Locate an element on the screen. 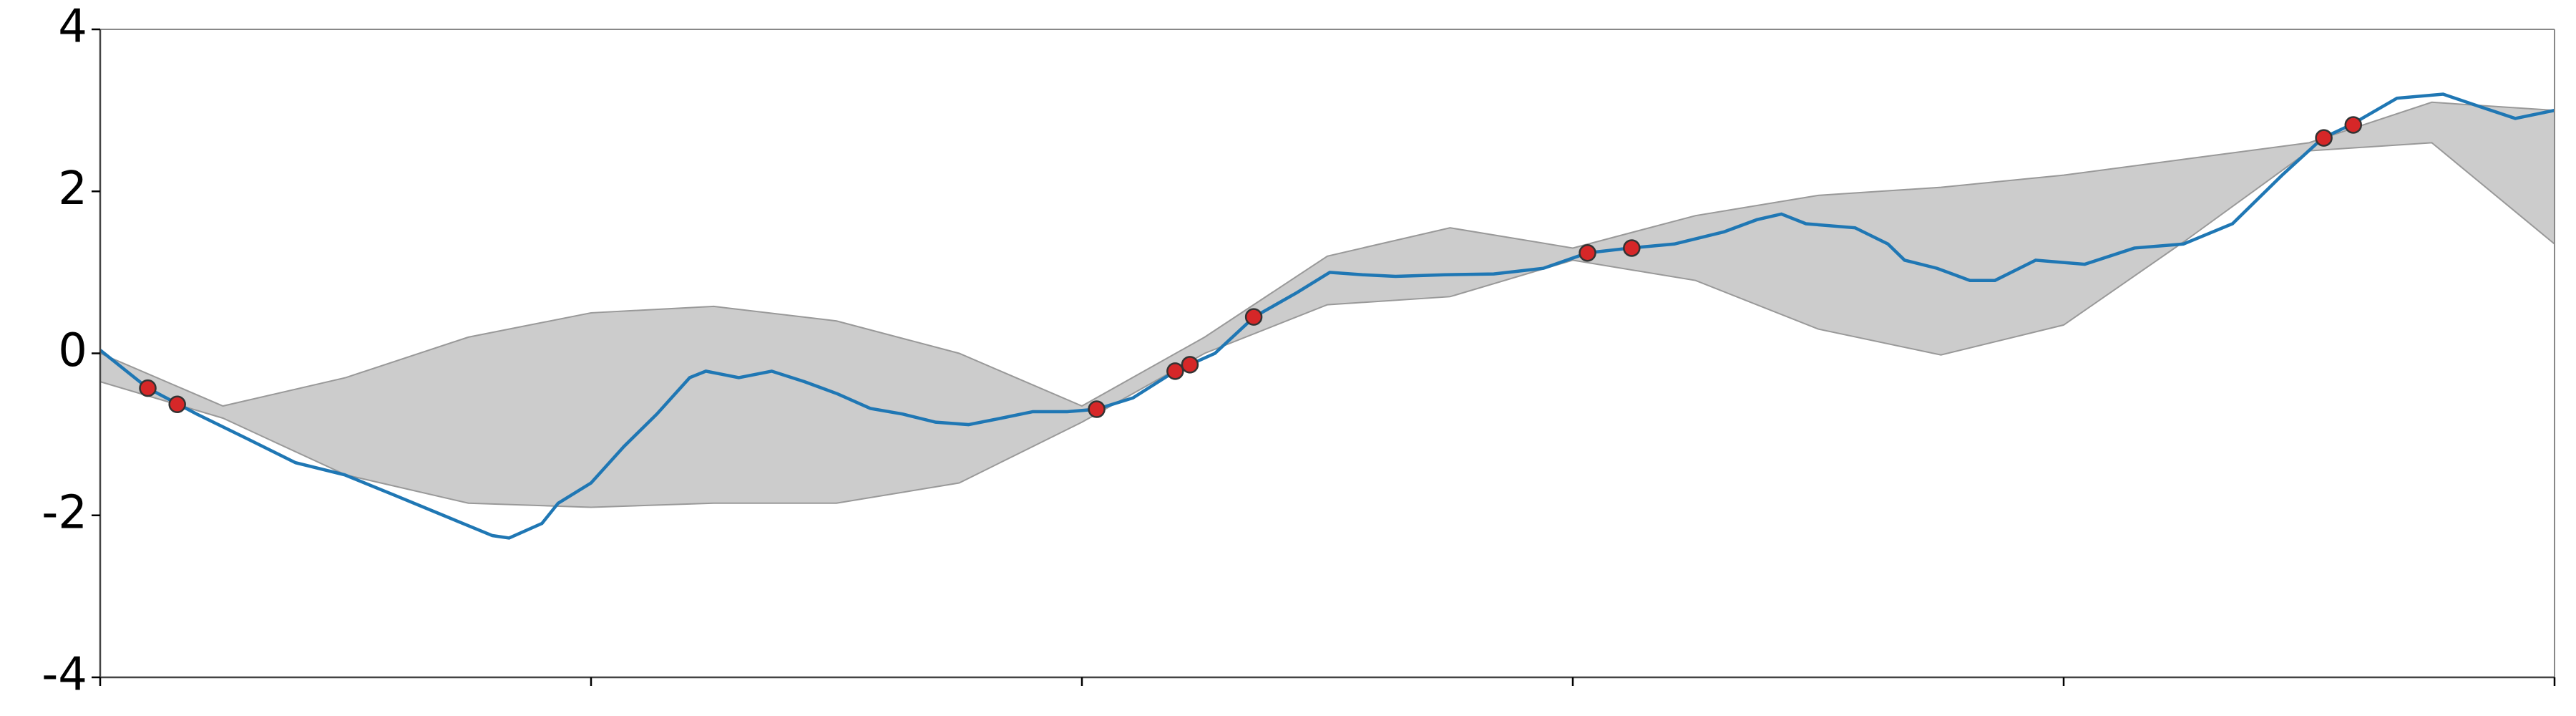  y-tick-label: 0 is located at coordinates (72, 350).